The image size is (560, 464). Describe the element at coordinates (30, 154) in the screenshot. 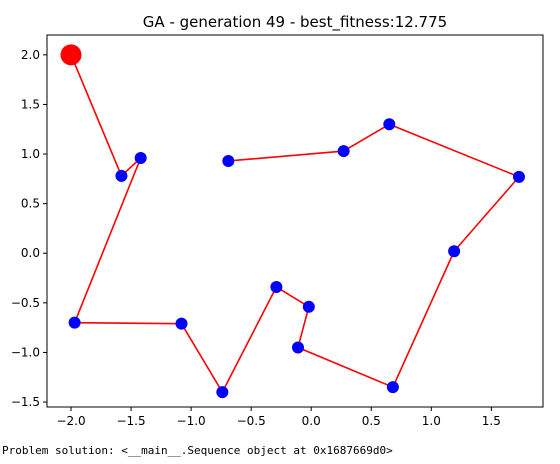

I see `y-tick-label: 1.0` at that location.